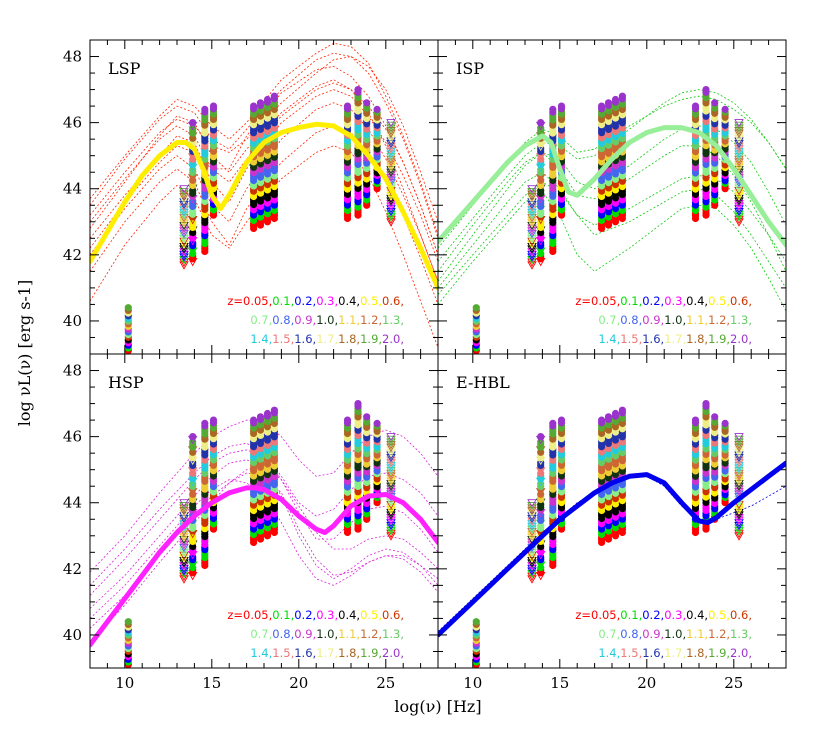  What do you see at coordinates (483, 382) in the screenshot?
I see `panel-label: E-HBL` at bounding box center [483, 382].